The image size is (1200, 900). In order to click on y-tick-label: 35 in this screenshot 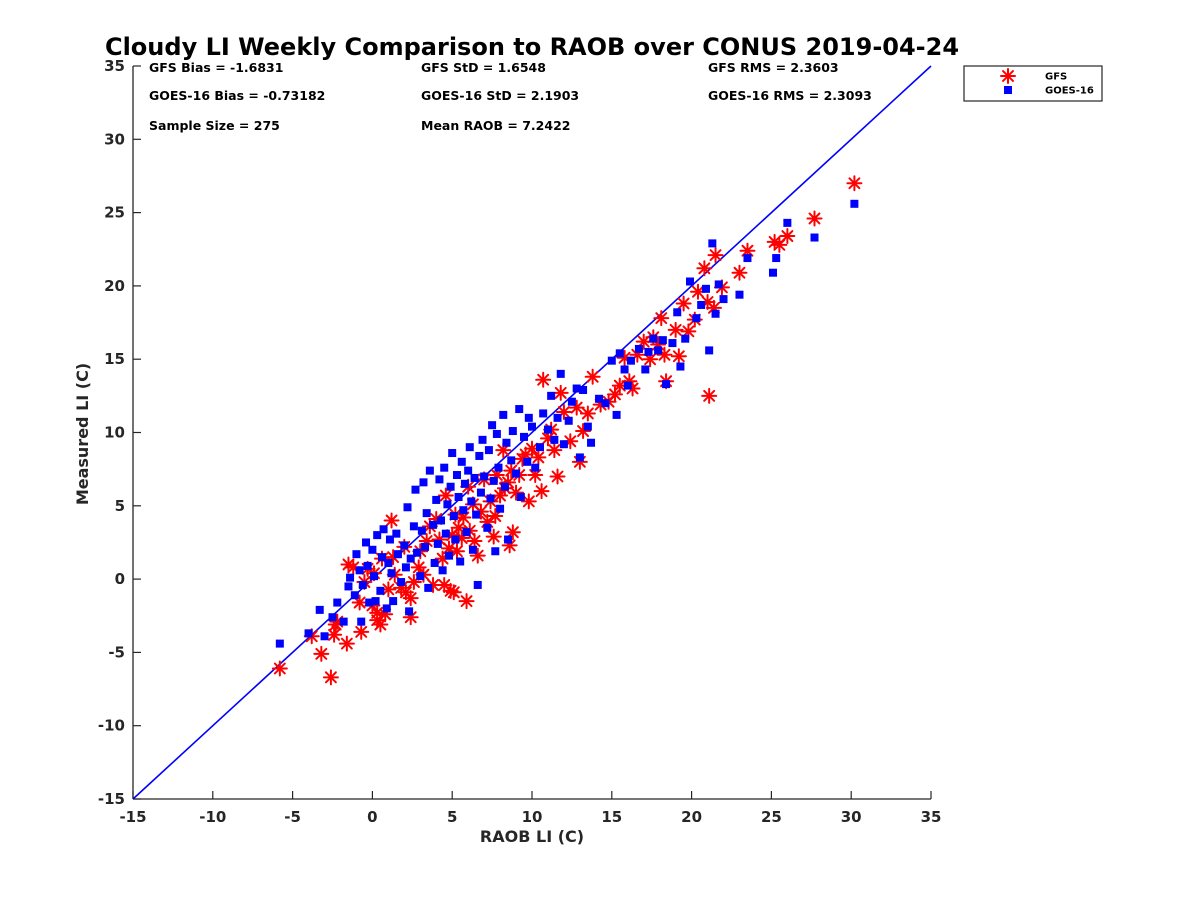, I will do `click(114, 66)`.